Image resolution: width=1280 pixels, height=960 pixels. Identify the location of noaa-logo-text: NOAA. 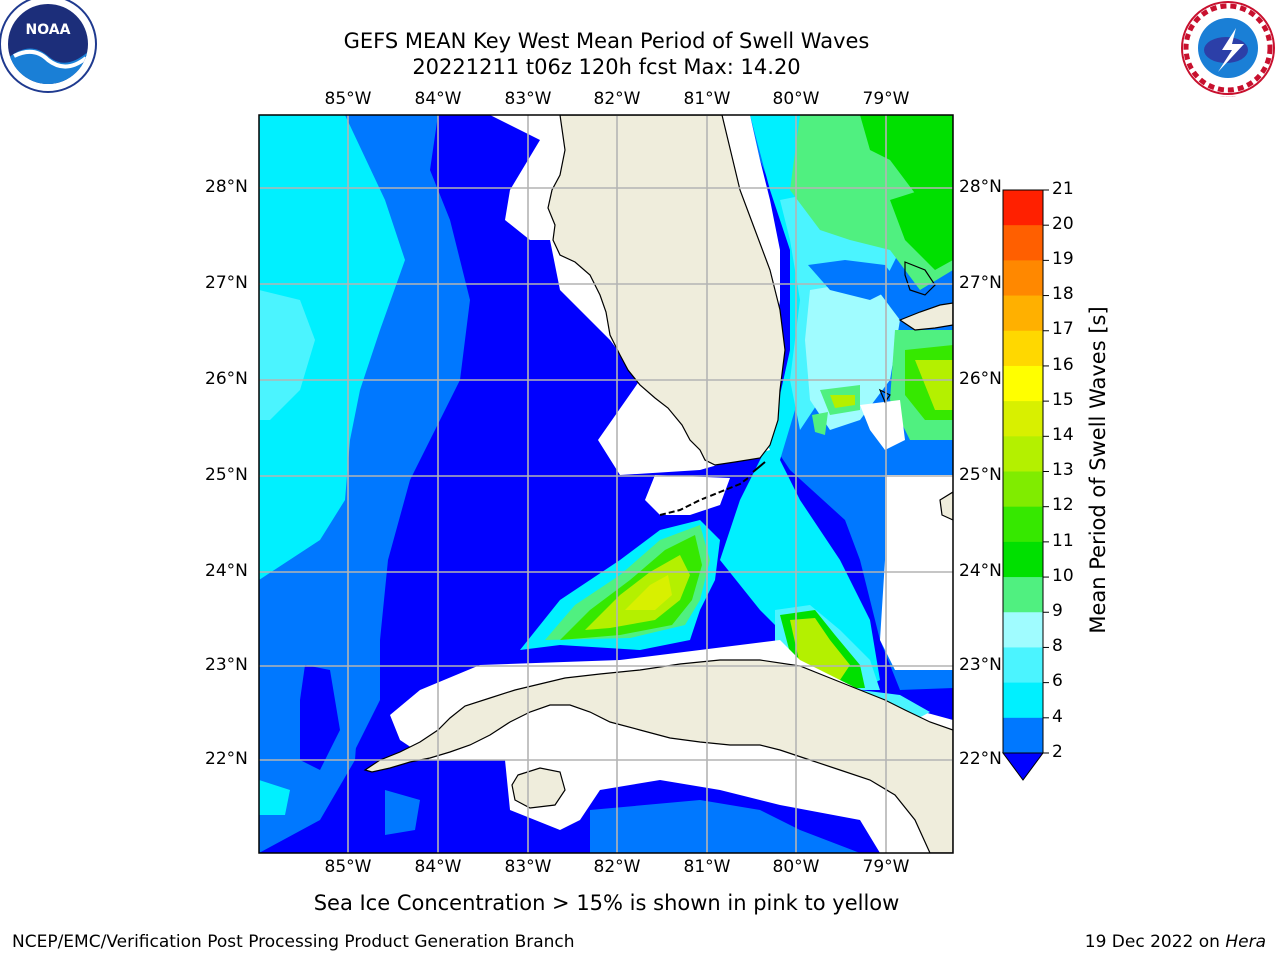
(48, 30).